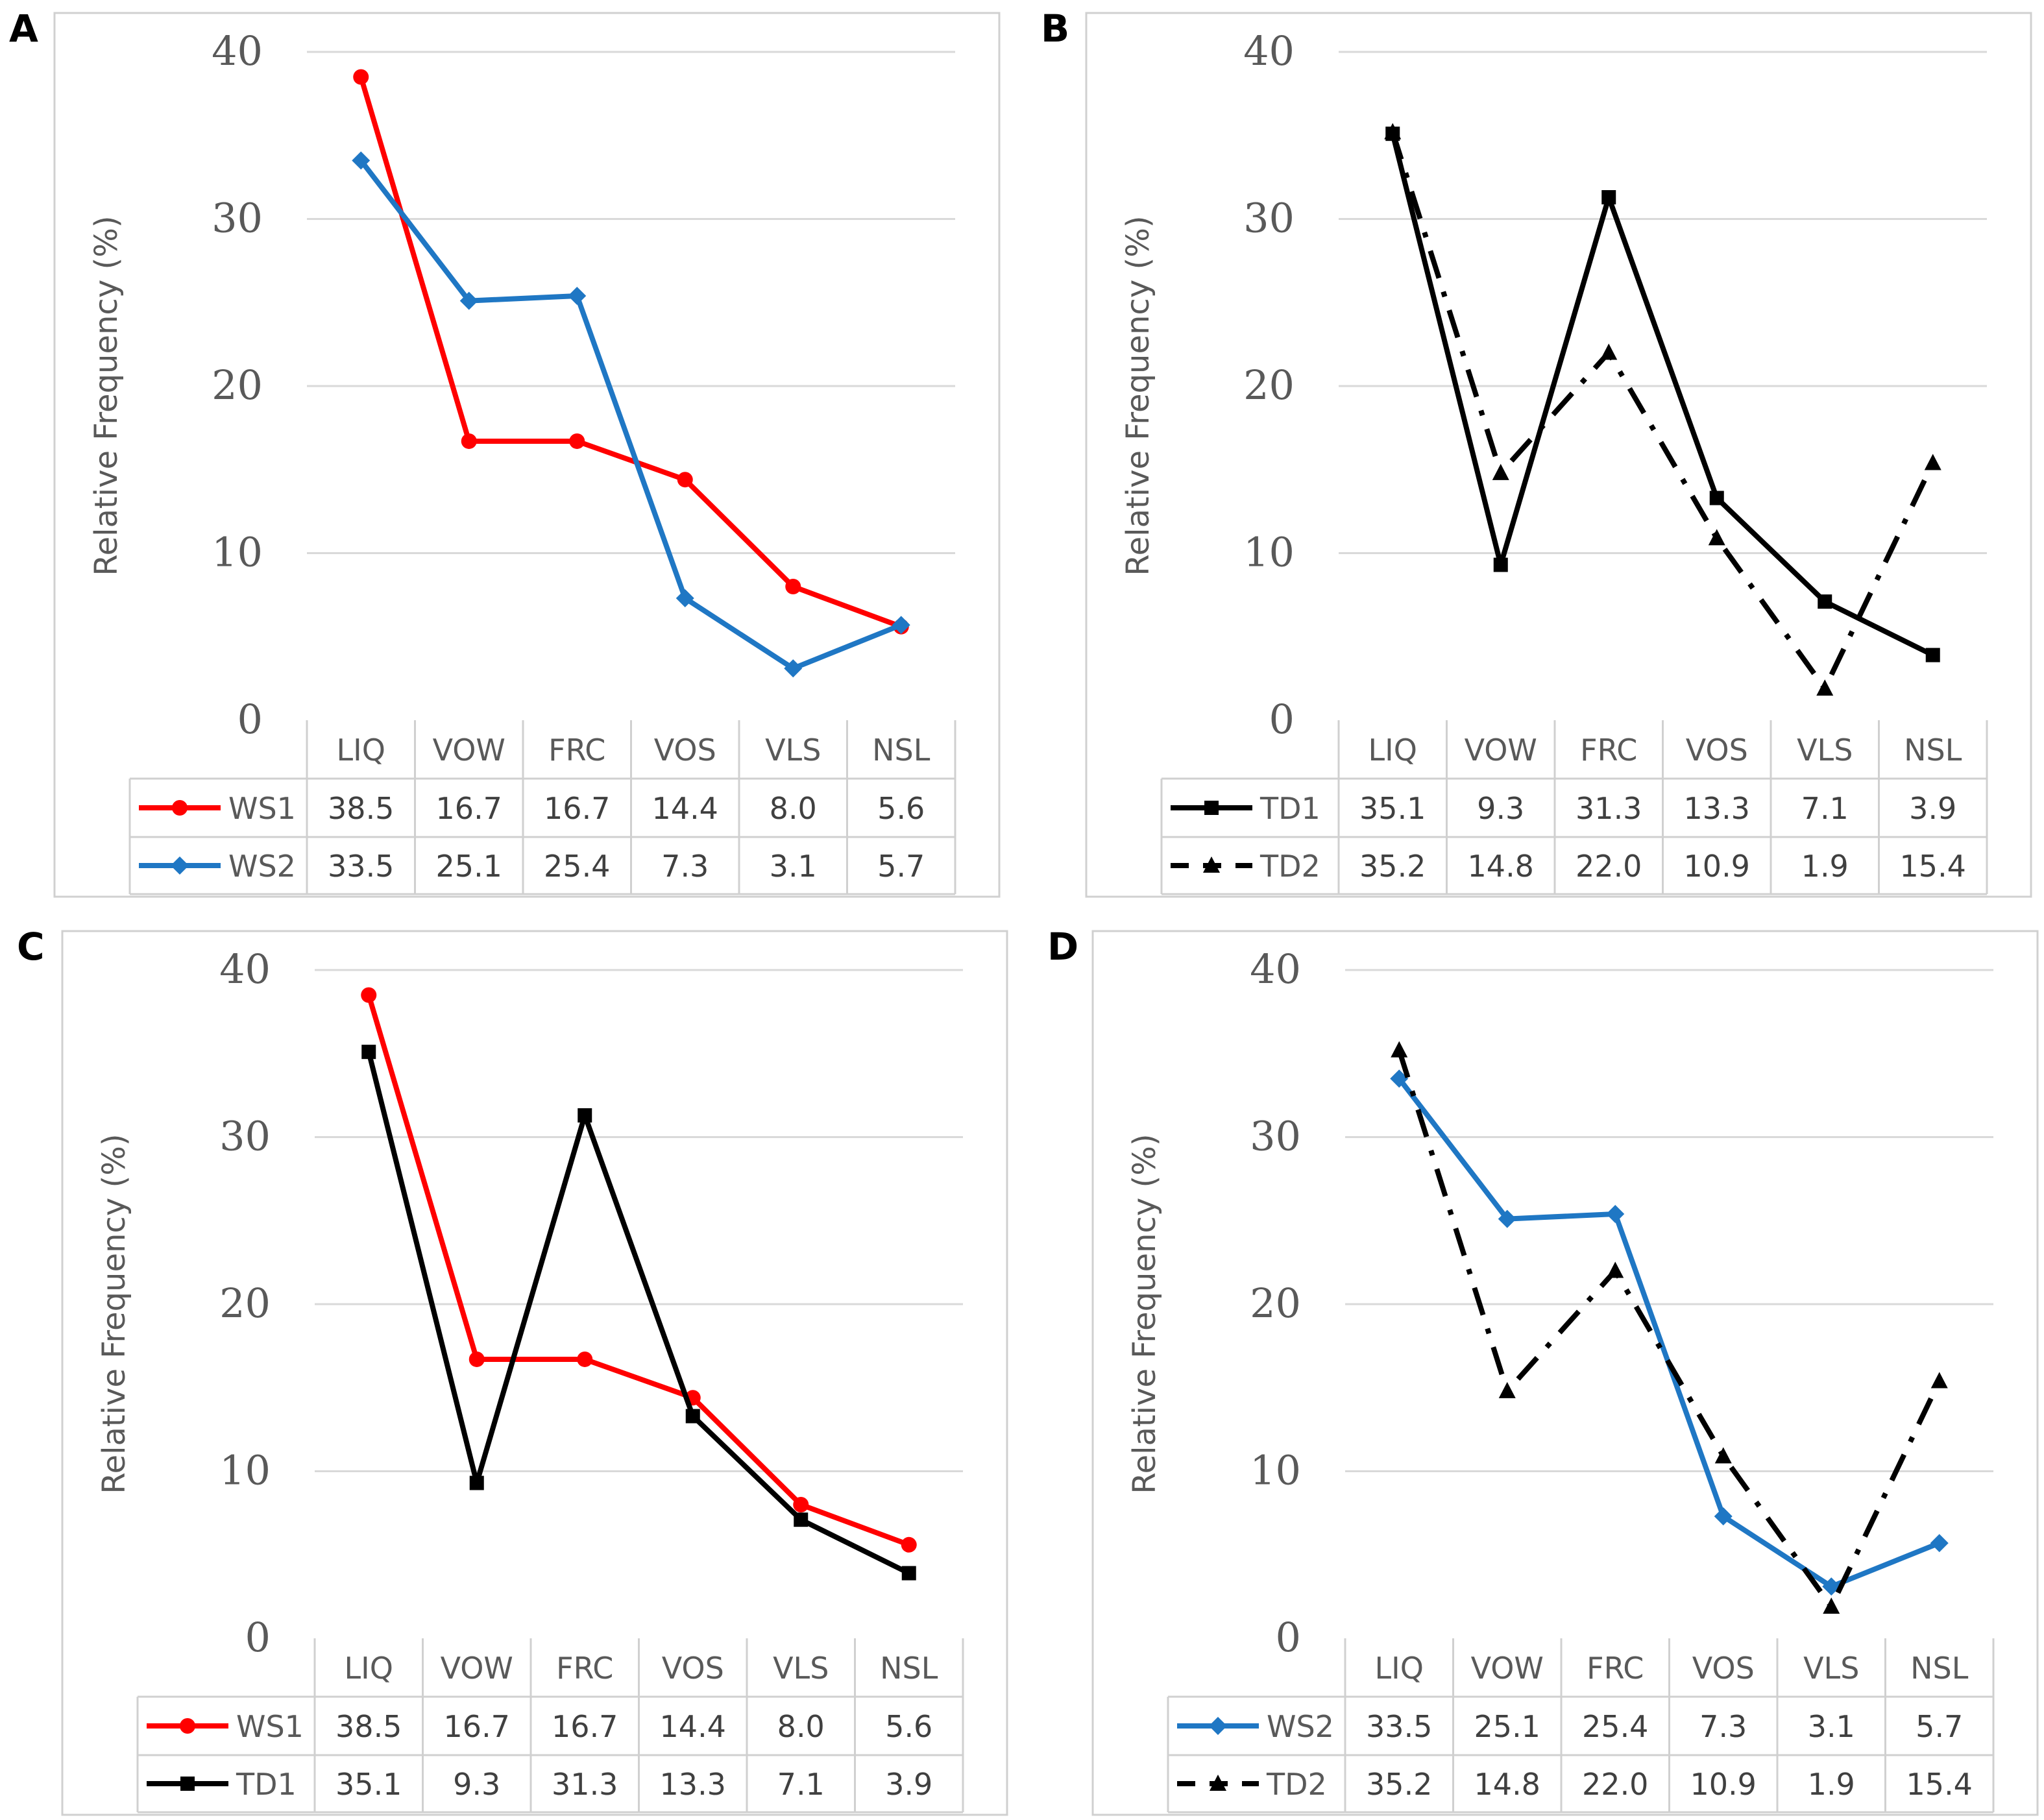 This screenshot has width=2044, height=1820. Describe the element at coordinates (631, 414) in the screenshot. I see `series-ws2` at that location.